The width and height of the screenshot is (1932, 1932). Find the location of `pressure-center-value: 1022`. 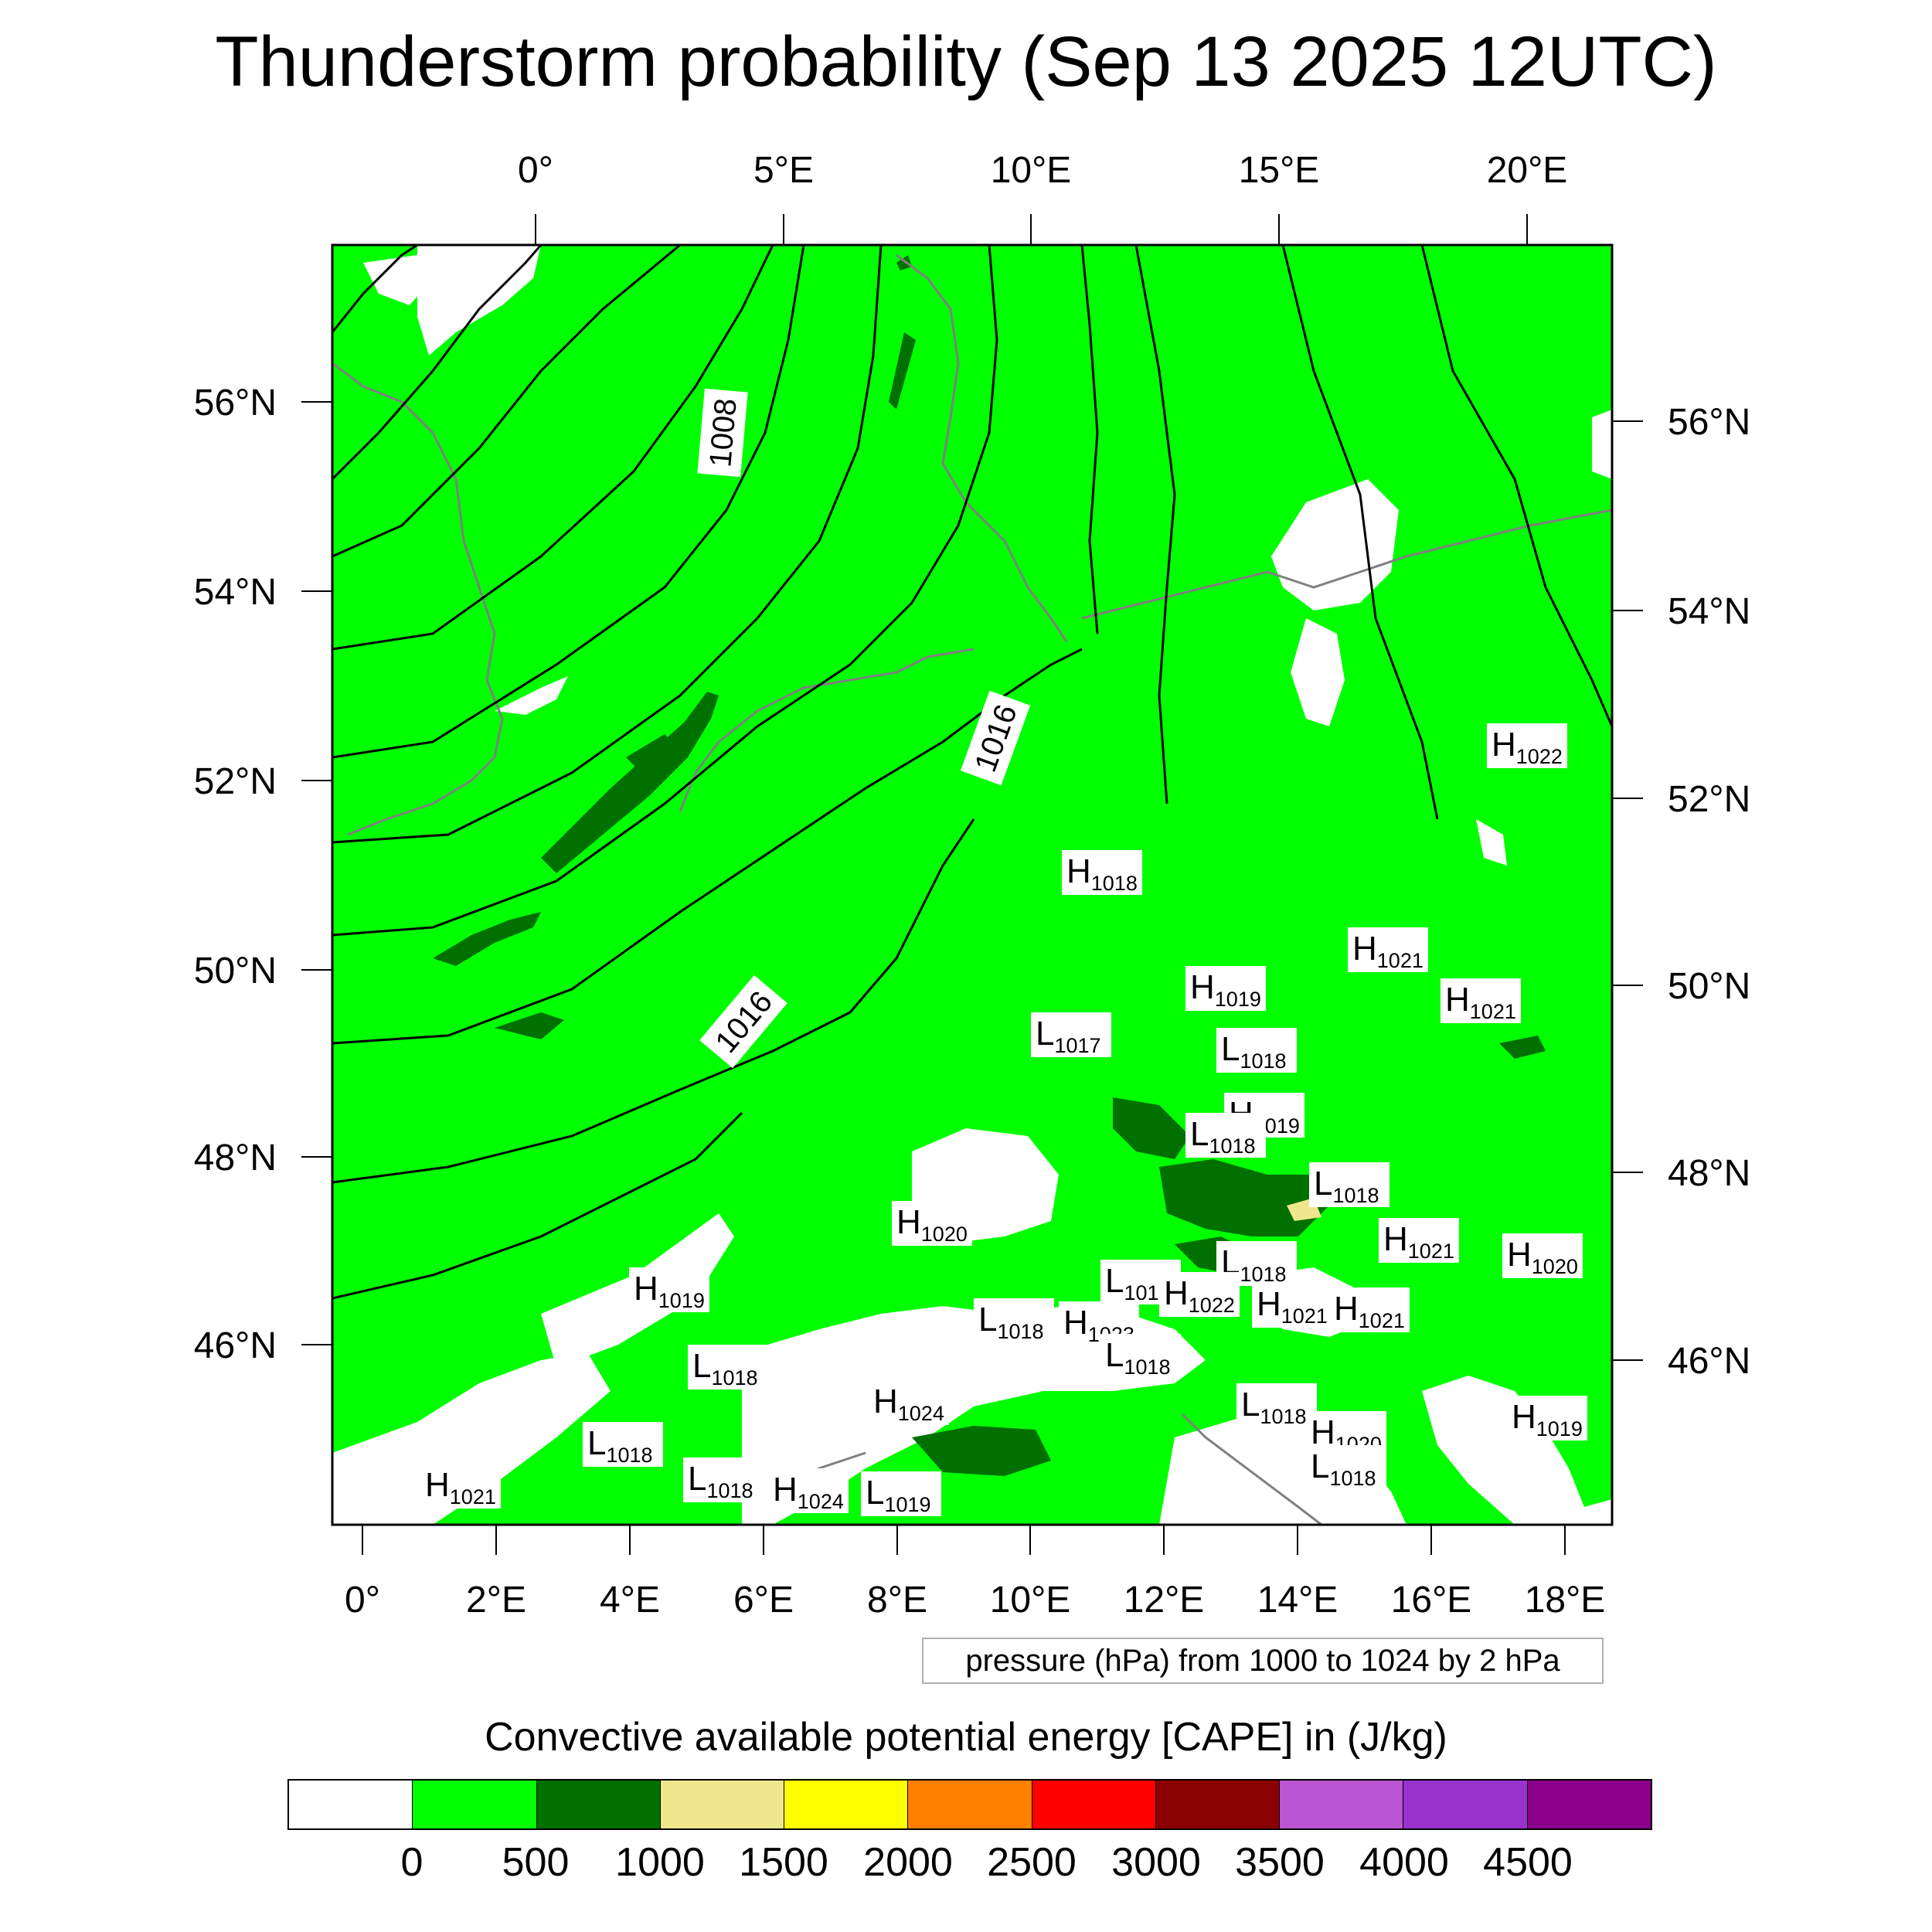

pressure-center-value: 1022 is located at coordinates (1212, 1305).